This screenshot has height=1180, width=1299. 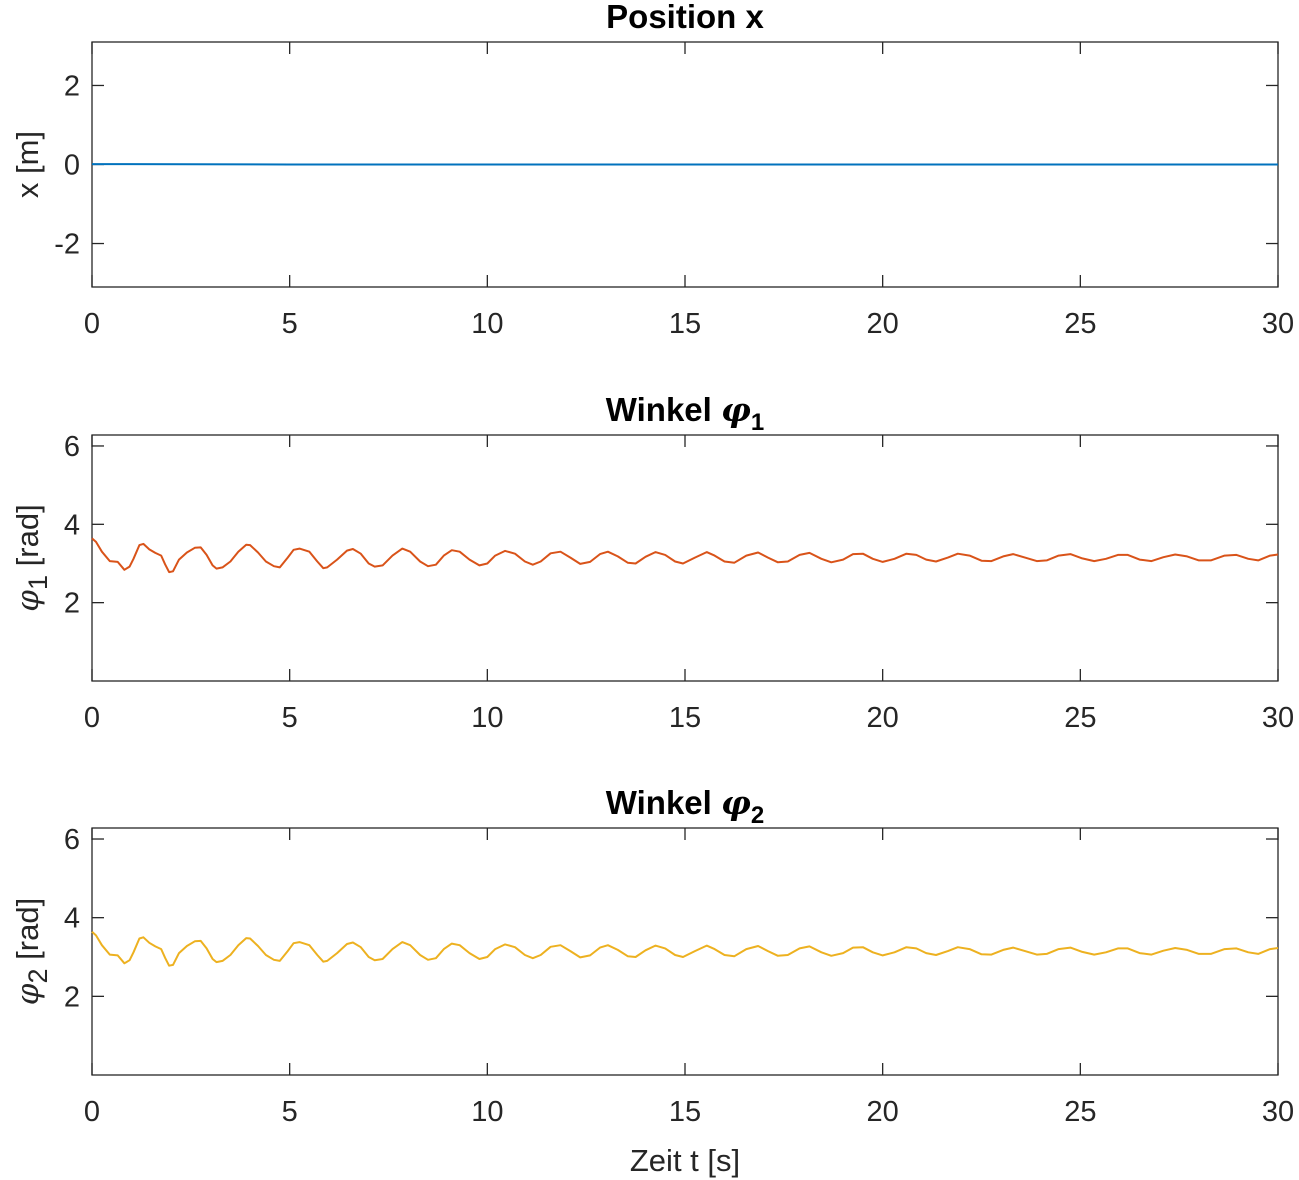 What do you see at coordinates (1080, 718) in the screenshot?
I see `chart2-xtick-label: 25` at bounding box center [1080, 718].